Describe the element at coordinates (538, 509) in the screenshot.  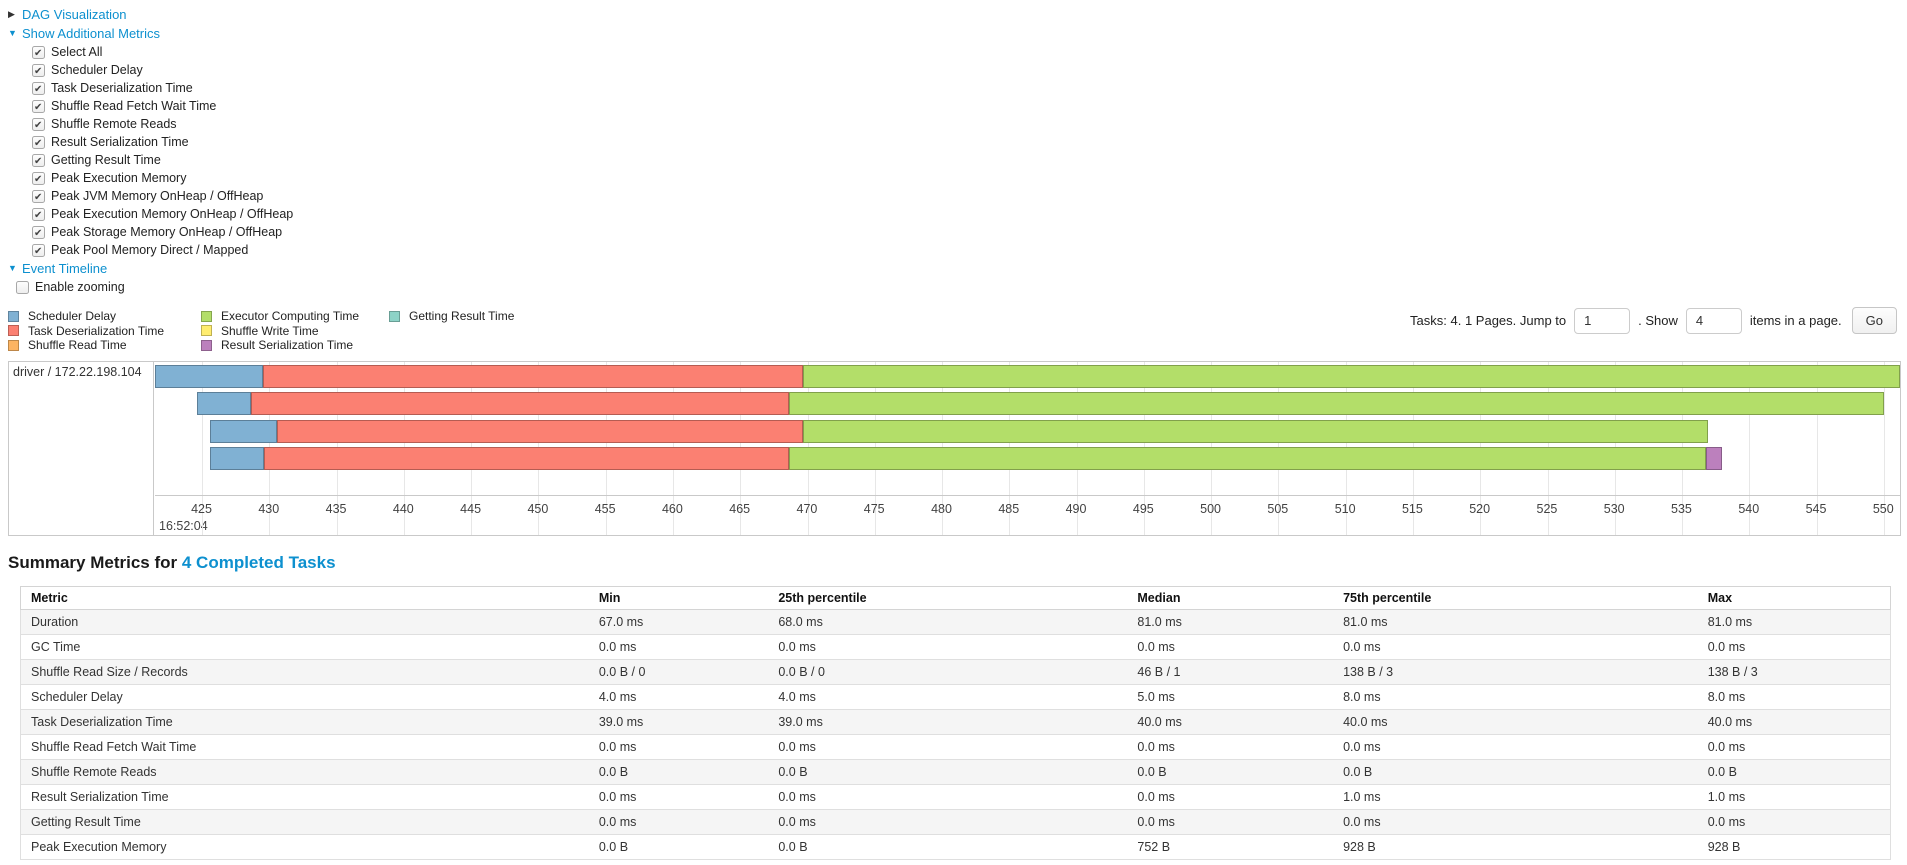
I see `axis-tick-label: 450` at that location.